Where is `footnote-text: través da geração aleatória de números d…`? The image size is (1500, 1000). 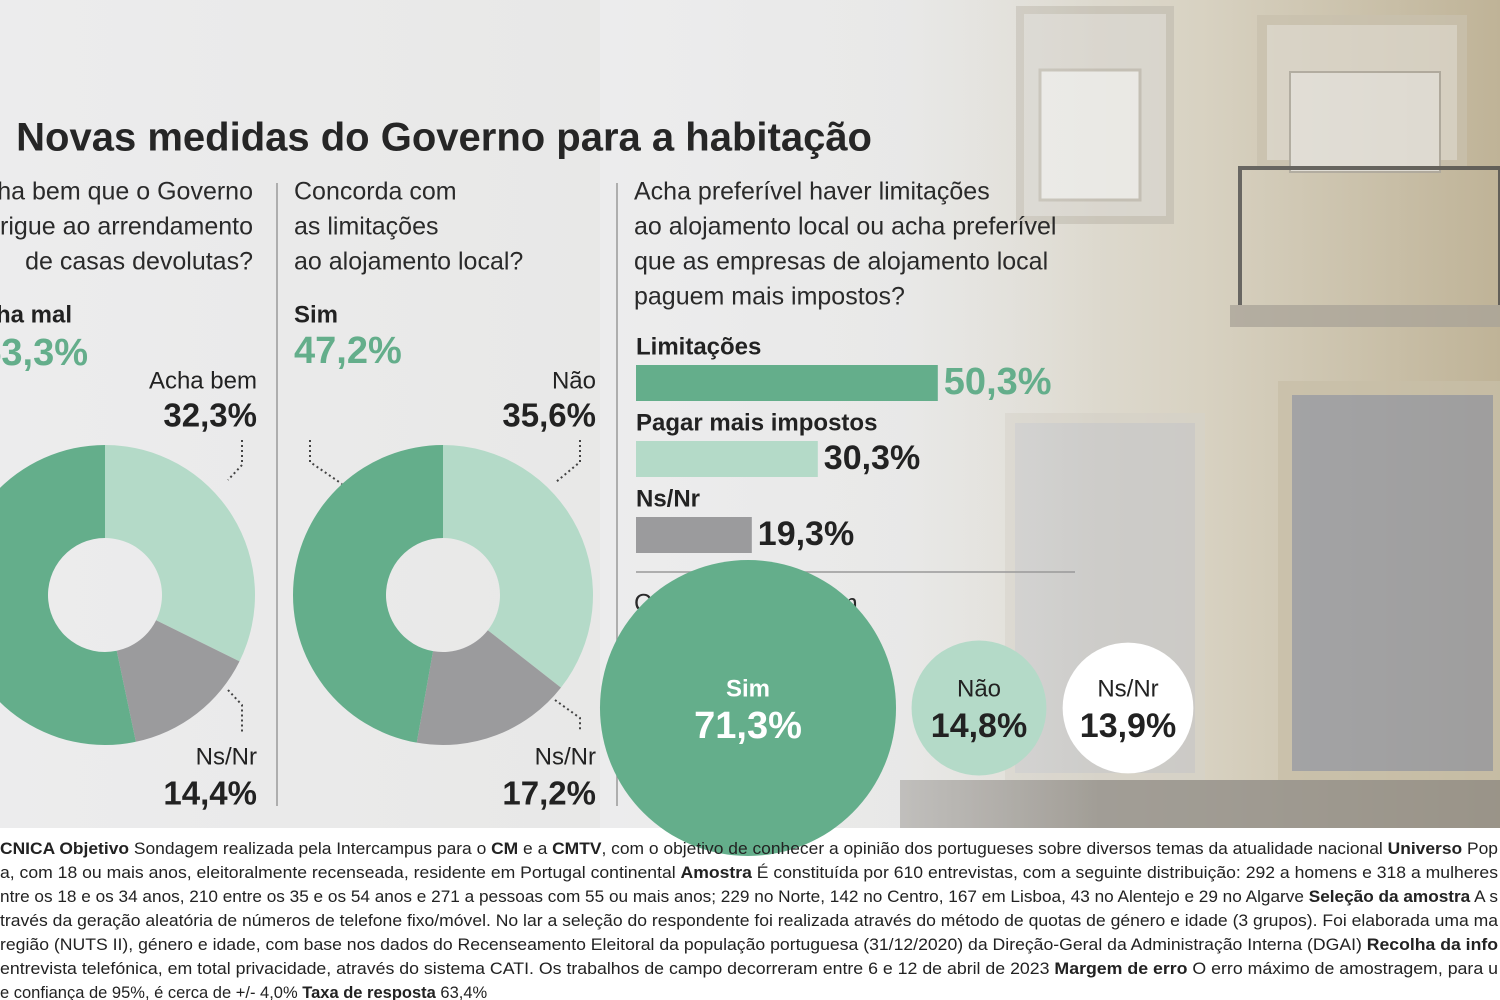 footnote-text: través da geração aleatória de números d… is located at coordinates (749, 921).